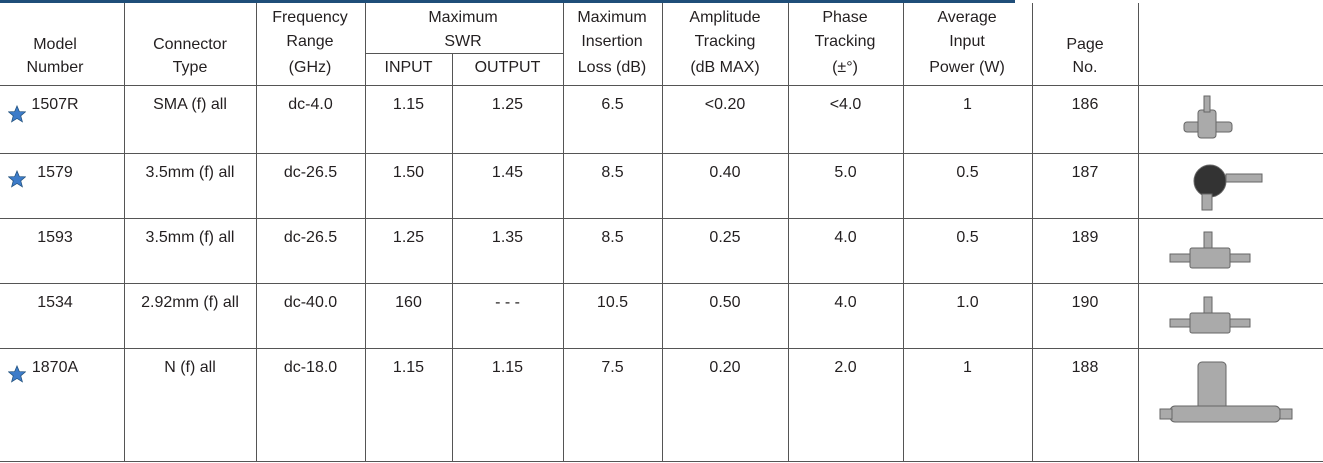  What do you see at coordinates (612, 41) in the screenshot?
I see `header-text: Insertion` at bounding box center [612, 41].